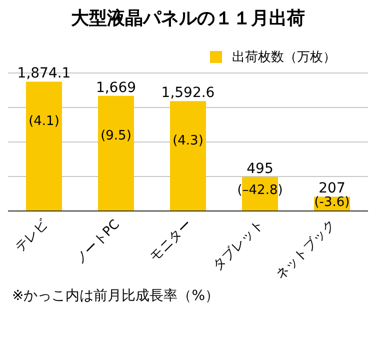 This screenshot has height=347, width=376. What do you see at coordinates (32, 236) in the screenshot?
I see `x-tick-label: テレビ` at bounding box center [32, 236].